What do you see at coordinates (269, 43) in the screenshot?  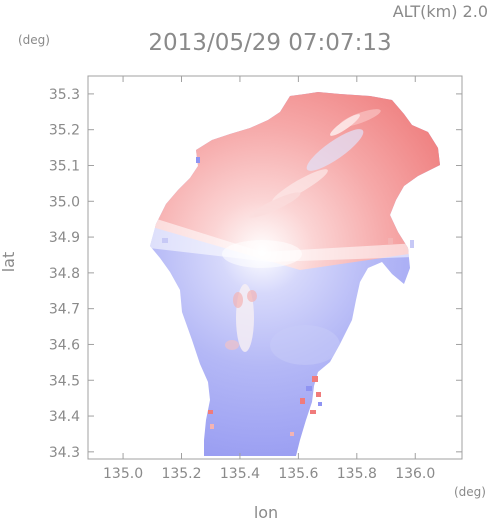 I see `datetime-title: 2013/05/29 07:07:13` at bounding box center [269, 43].